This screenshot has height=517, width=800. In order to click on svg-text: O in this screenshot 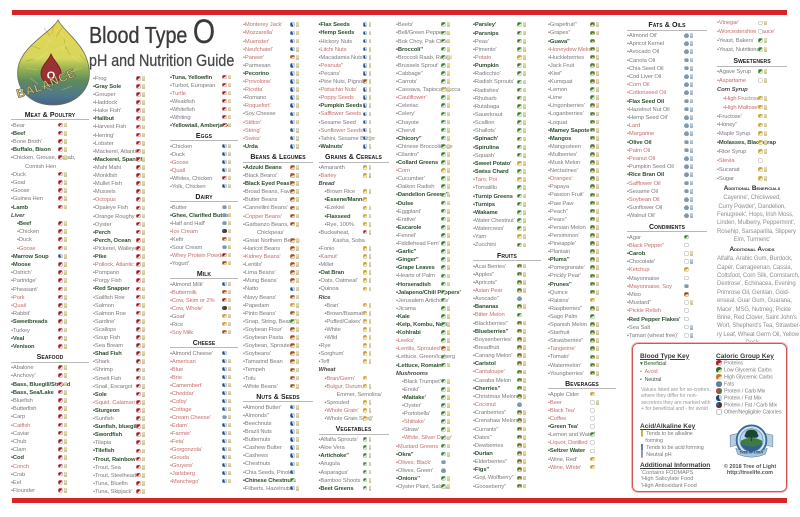, I will do `click(51, 76)`.